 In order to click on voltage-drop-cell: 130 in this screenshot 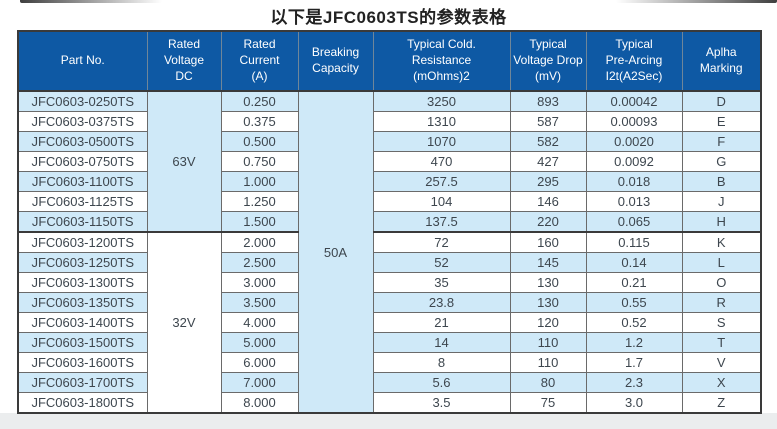, I will do `click(548, 302)`.